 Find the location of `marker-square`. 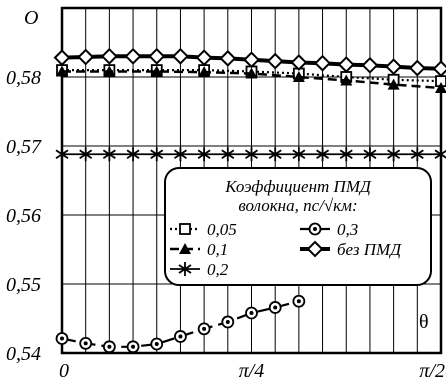

marker-square is located at coordinates (185, 229).